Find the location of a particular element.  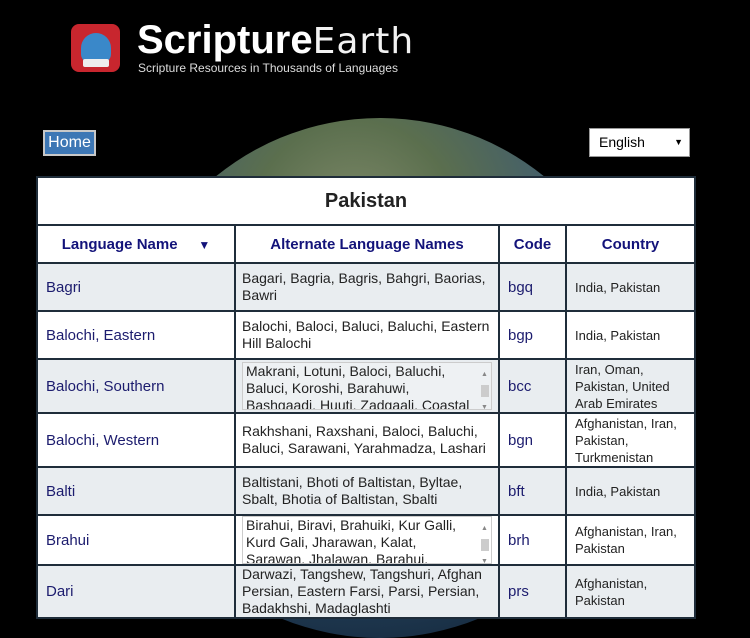

language-name-link: Balochi, Western is located at coordinates (136, 440).